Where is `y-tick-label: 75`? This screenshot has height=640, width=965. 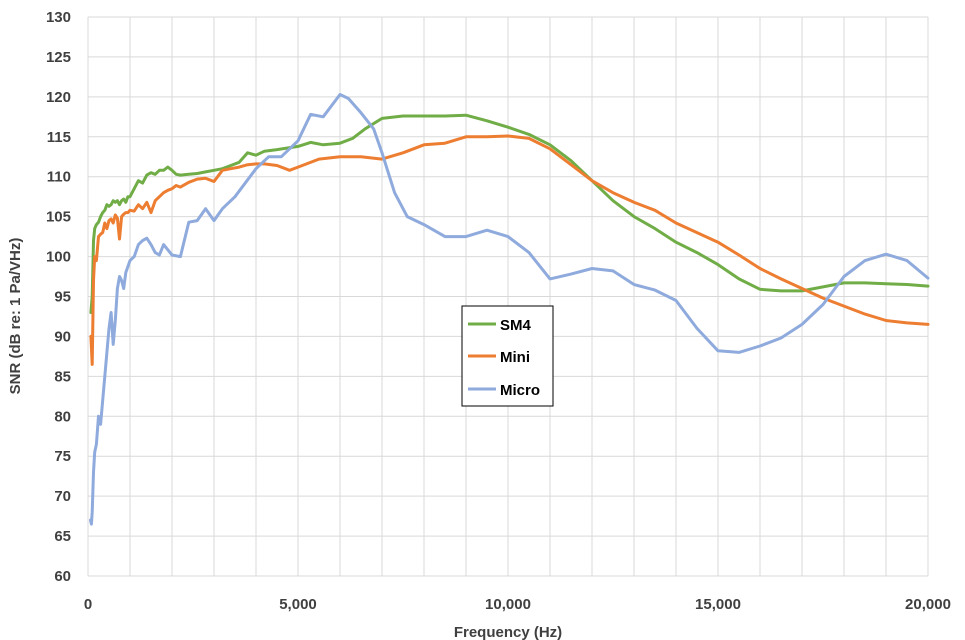
y-tick-label: 75 is located at coordinates (62, 456).